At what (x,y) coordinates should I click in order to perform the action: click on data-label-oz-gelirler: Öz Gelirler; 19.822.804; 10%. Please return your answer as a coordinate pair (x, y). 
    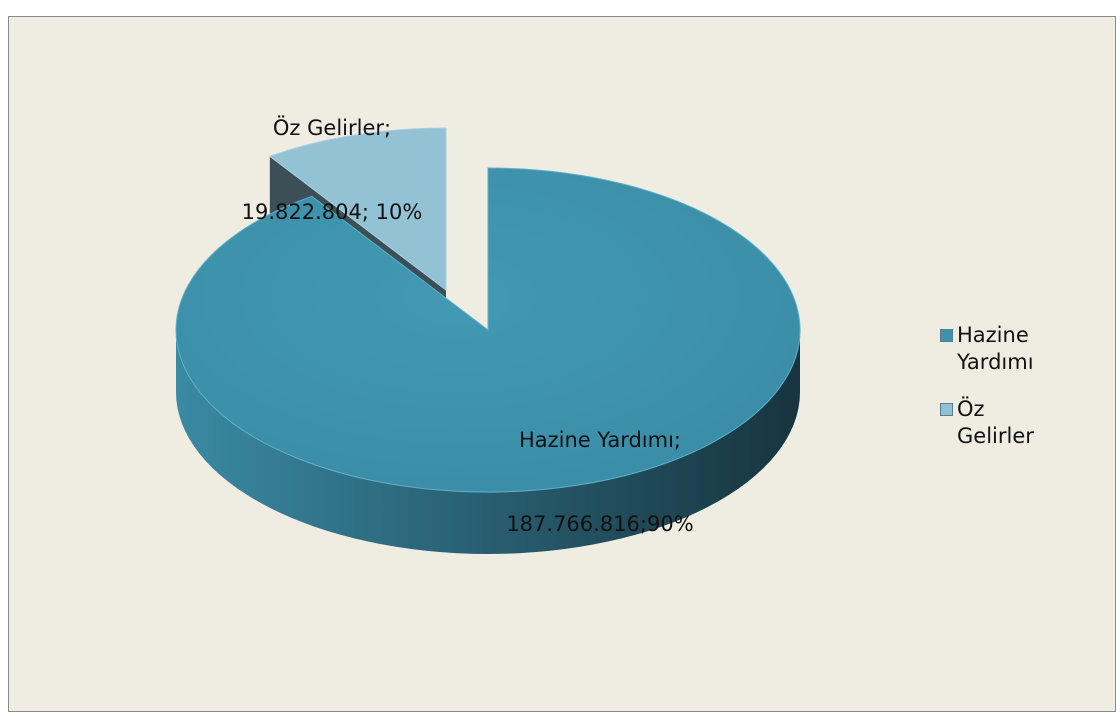
    Looking at the image, I should click on (332, 156).